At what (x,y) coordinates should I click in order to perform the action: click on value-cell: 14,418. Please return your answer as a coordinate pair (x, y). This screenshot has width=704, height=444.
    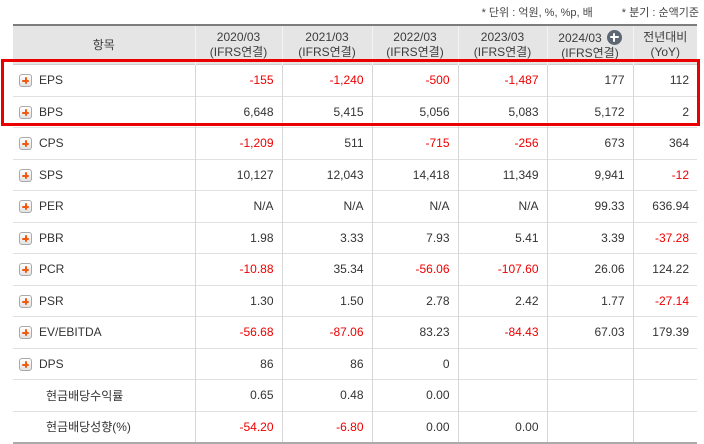
    Looking at the image, I should click on (414, 174).